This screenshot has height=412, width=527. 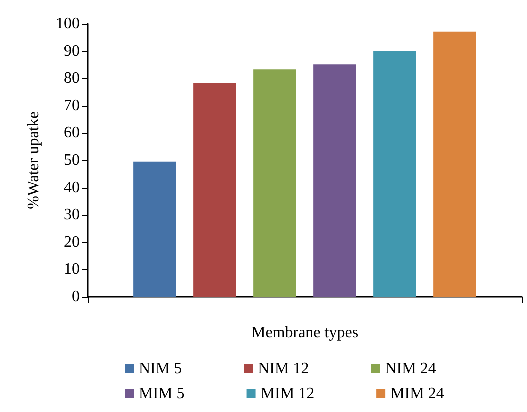 I want to click on legend-label: MIM 24, so click(x=417, y=394).